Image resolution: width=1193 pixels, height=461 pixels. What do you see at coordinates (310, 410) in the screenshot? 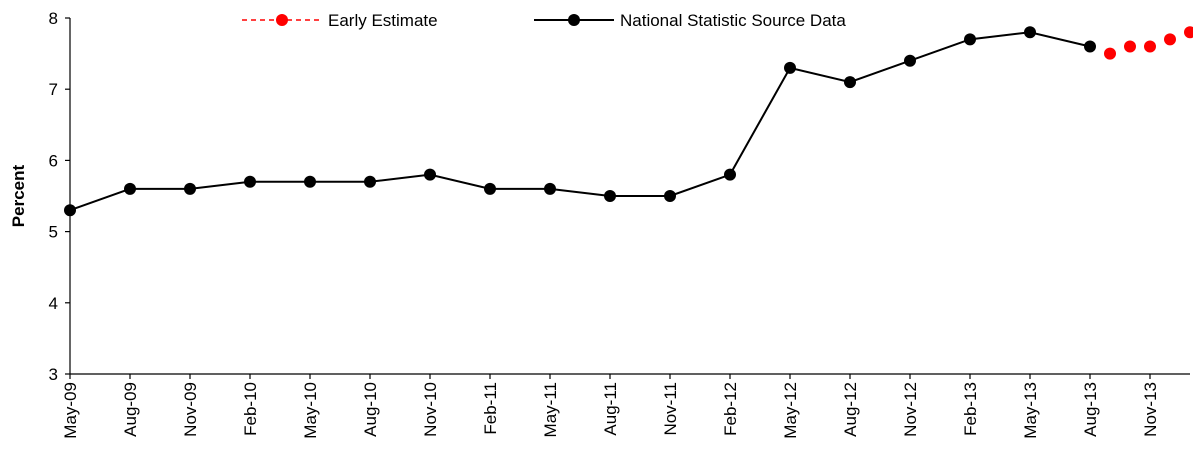
I see `x-tick-label: May-10` at bounding box center [310, 410].